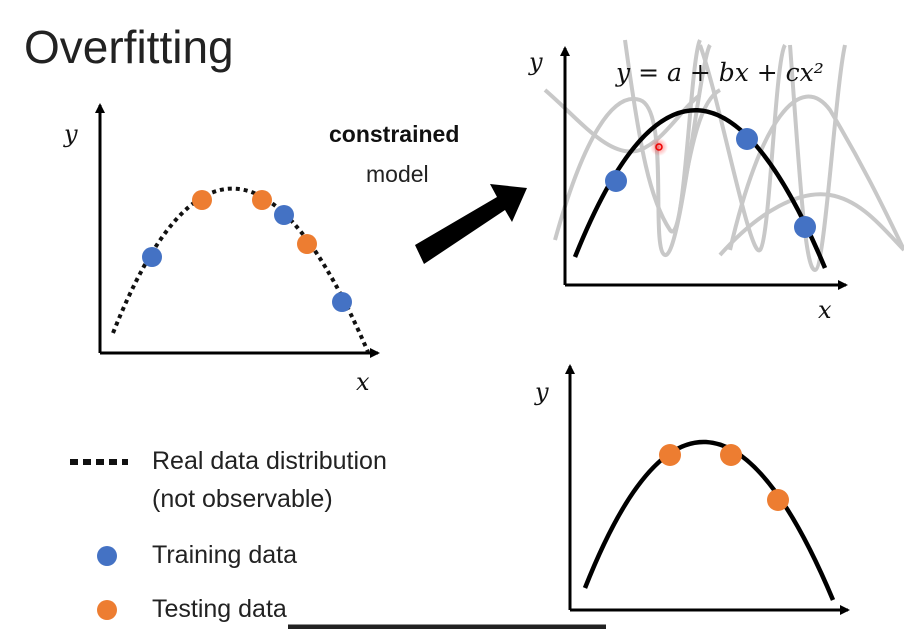  What do you see at coordinates (269, 461) in the screenshot?
I see `legend-real-label: Real data distribution` at bounding box center [269, 461].